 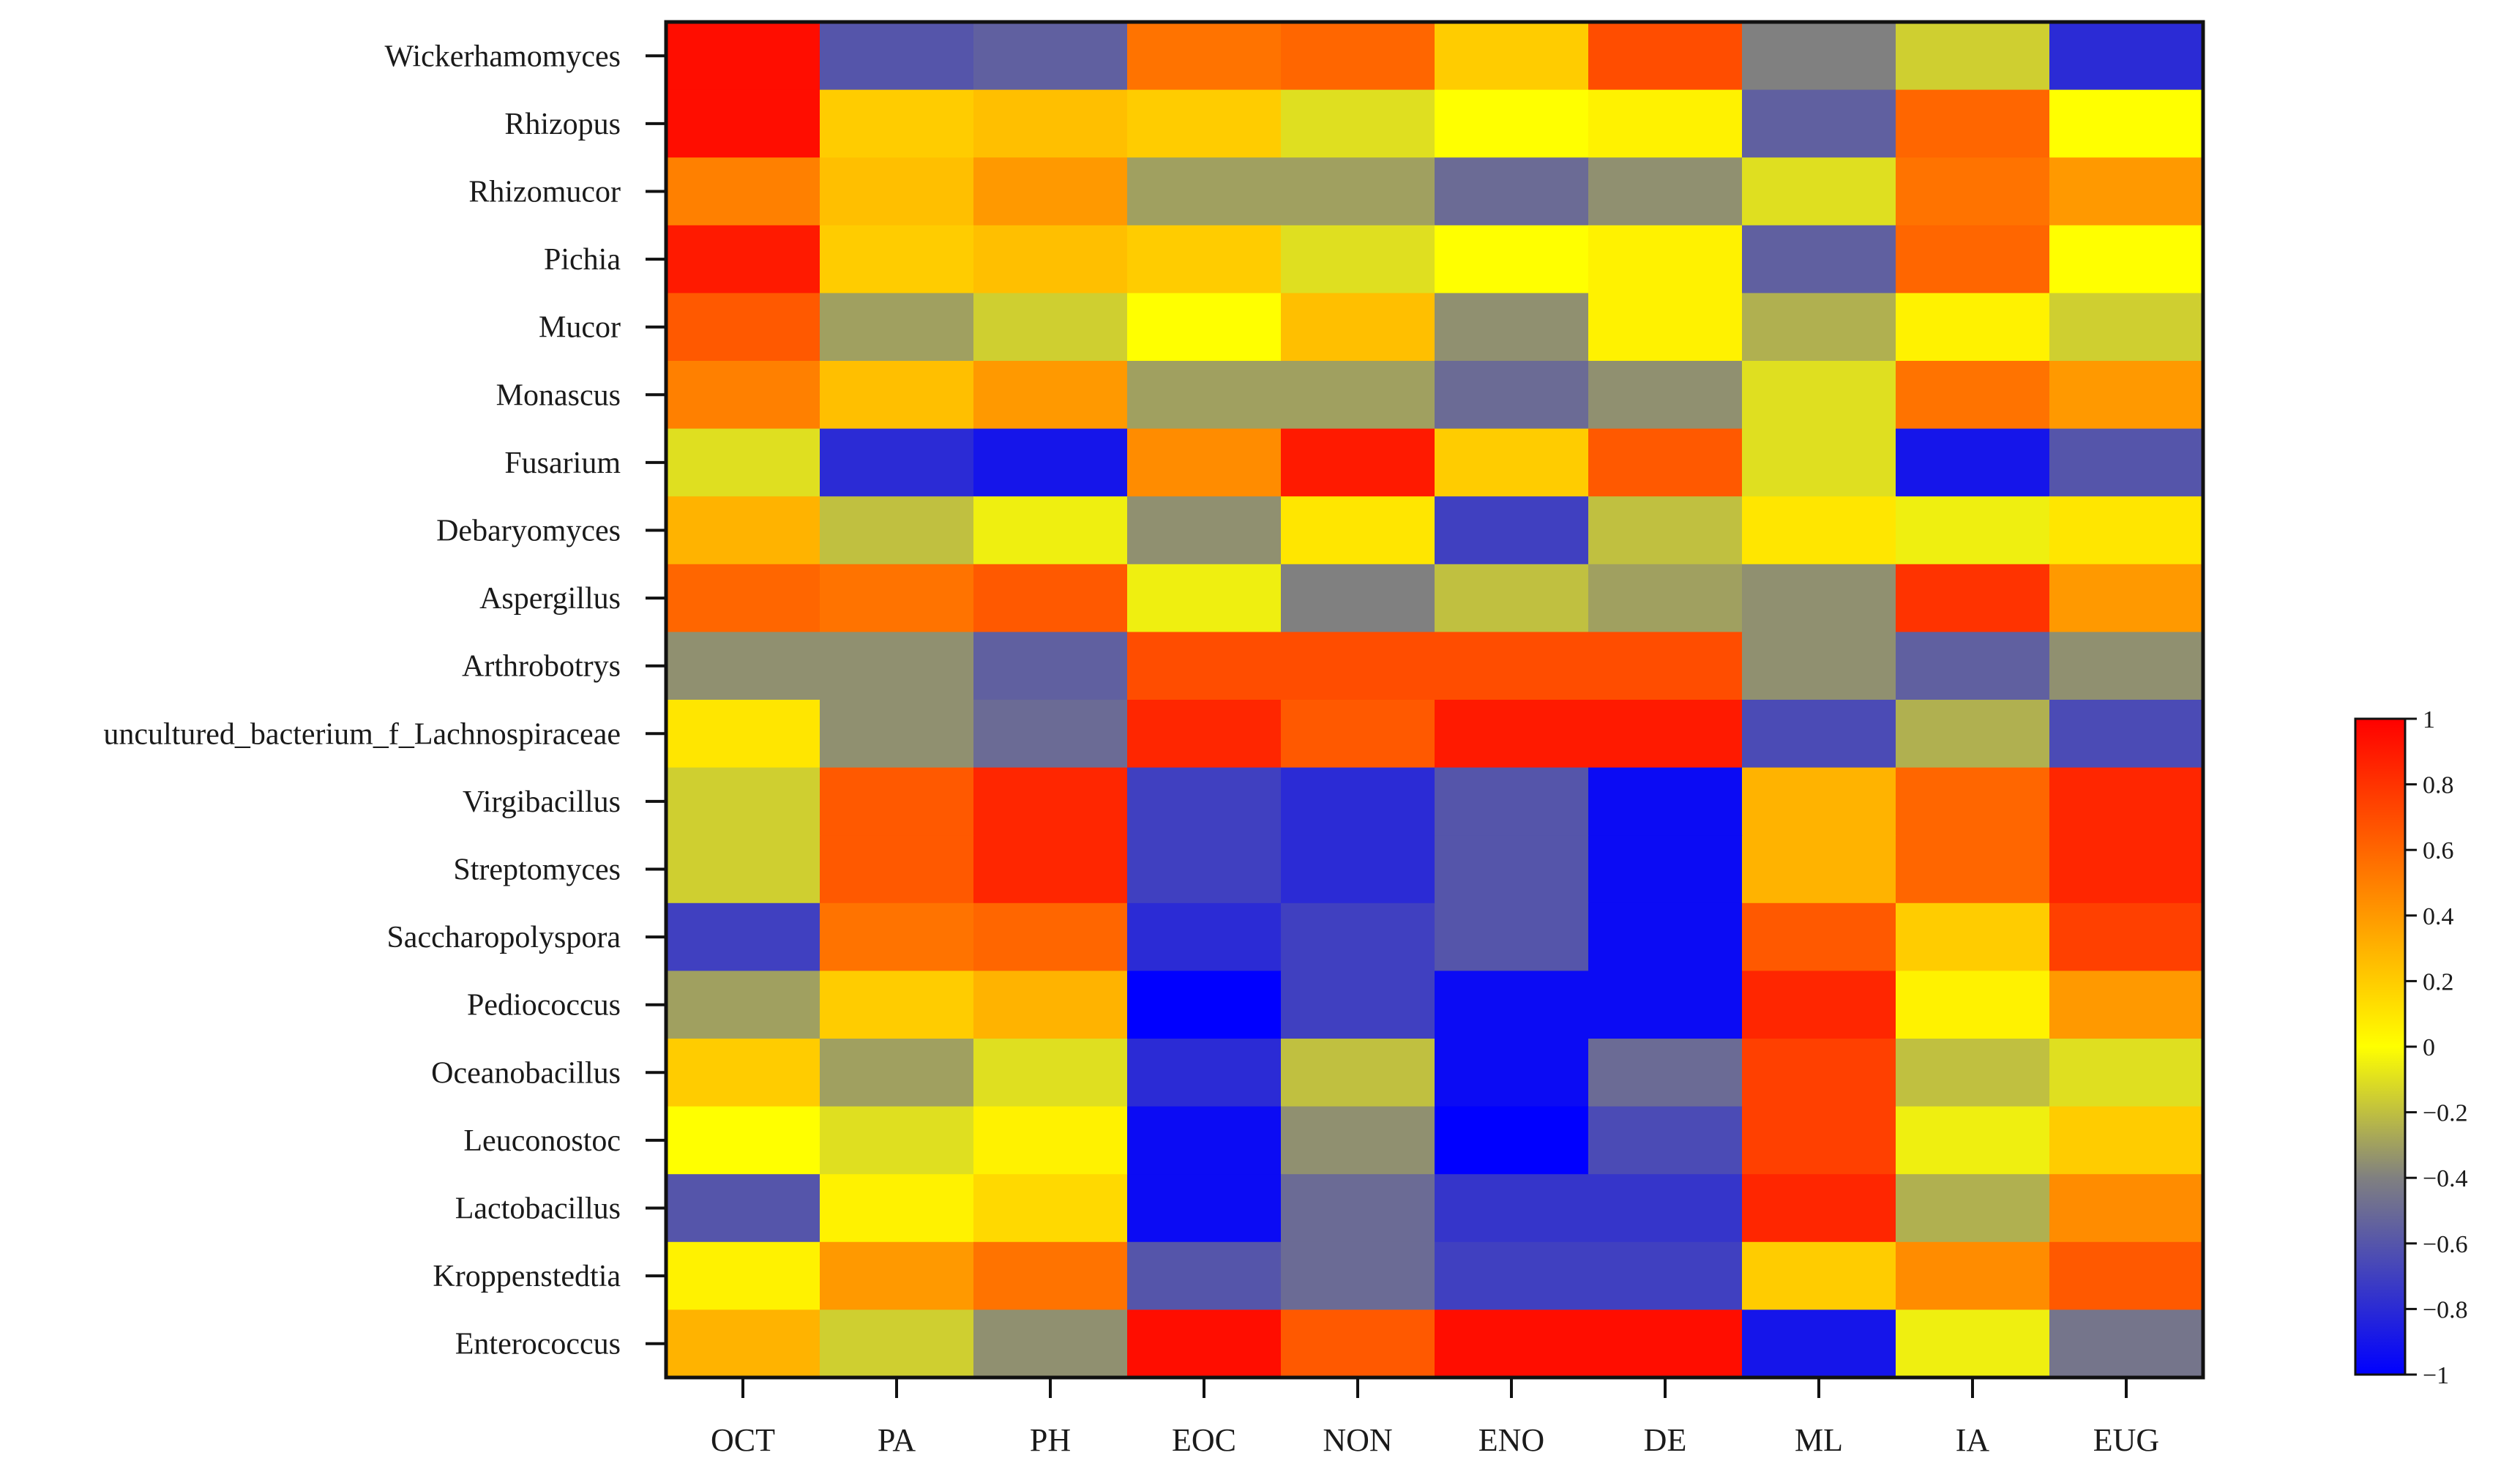 I want to click on column-label: ENO, so click(x=1511, y=1440).